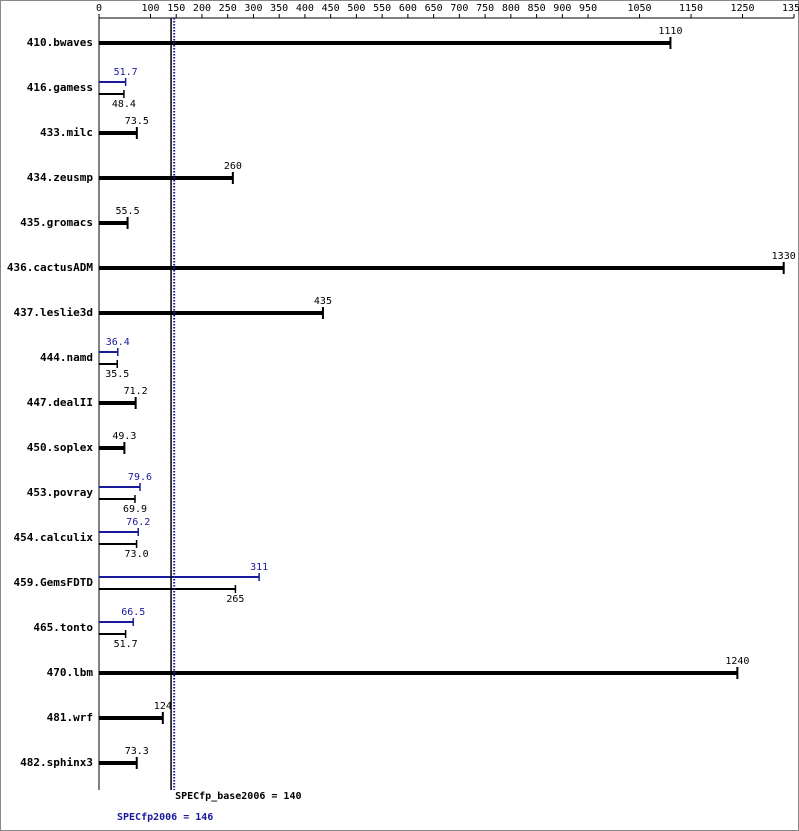 This screenshot has height=831, width=799. Describe the element at coordinates (63, 627) in the screenshot. I see `category-label: 465.tonto` at that location.